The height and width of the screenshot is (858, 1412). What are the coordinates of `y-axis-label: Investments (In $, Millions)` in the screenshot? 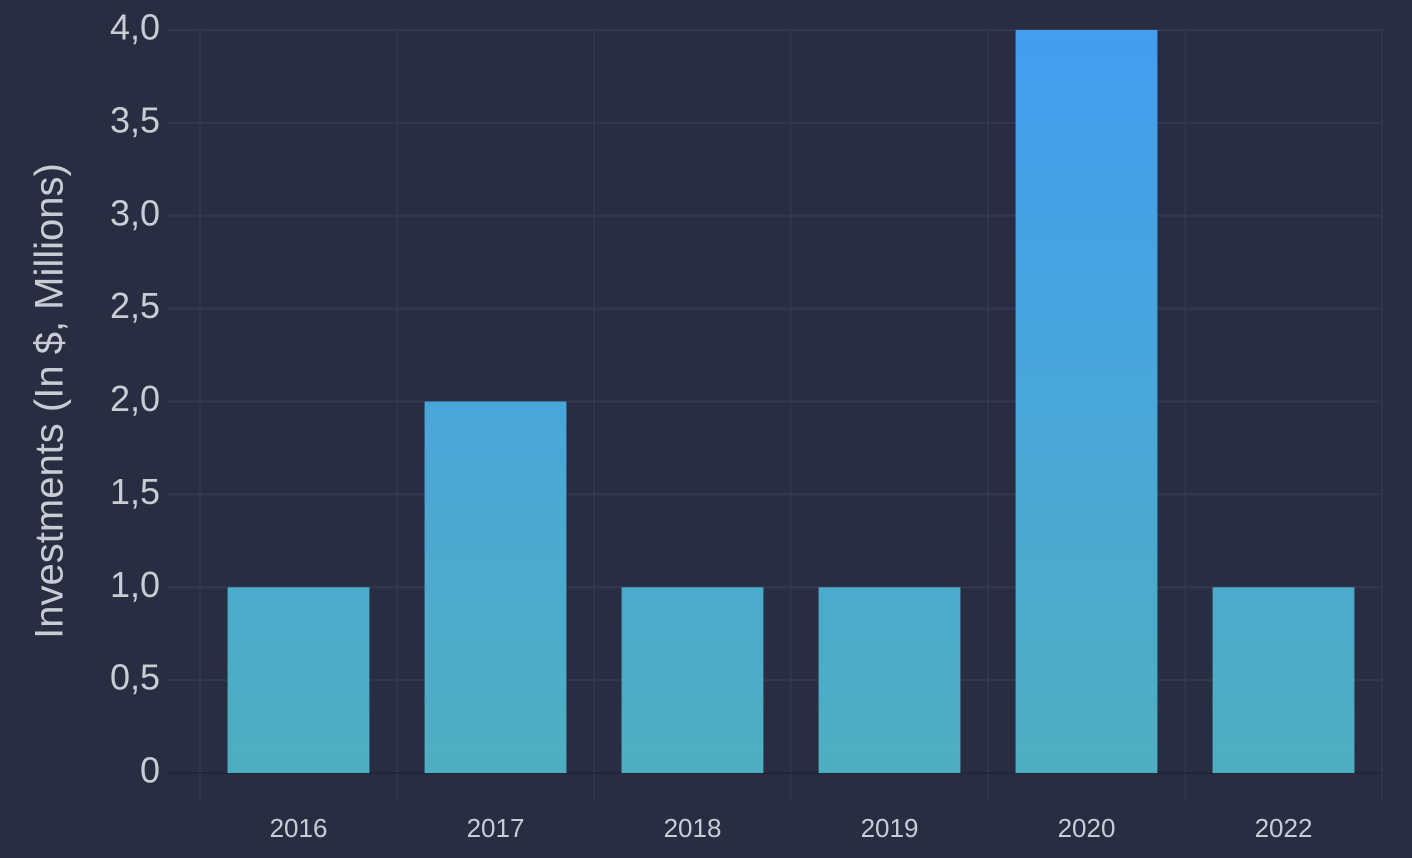 It's located at (50, 401).